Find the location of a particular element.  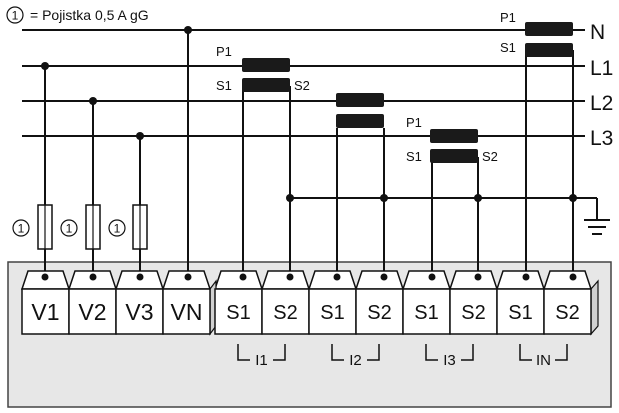

line-label-l1: L1 is located at coordinates (601, 68).